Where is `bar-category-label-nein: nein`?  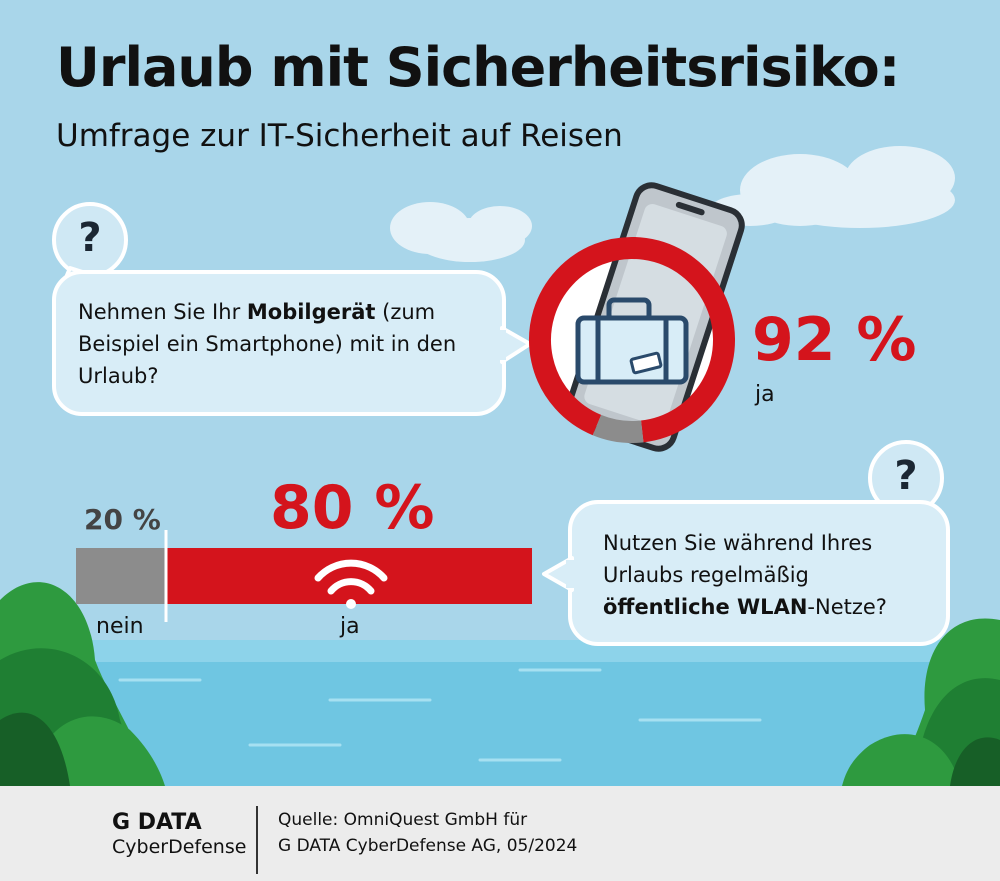
bar-category-label-nein: nein is located at coordinates (120, 626).